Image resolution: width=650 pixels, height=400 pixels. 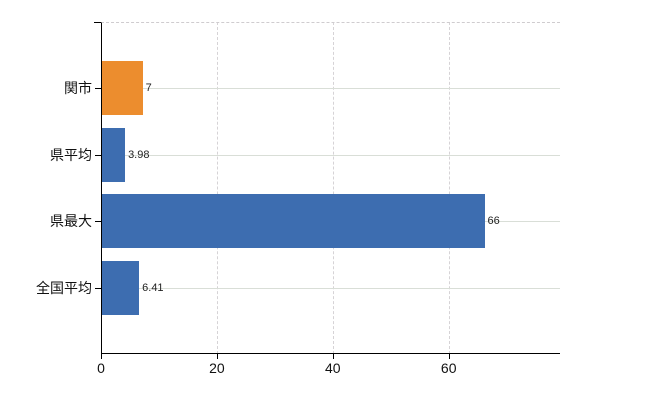 What do you see at coordinates (148, 88) in the screenshot?
I see `bar-value-label: 7` at bounding box center [148, 88].